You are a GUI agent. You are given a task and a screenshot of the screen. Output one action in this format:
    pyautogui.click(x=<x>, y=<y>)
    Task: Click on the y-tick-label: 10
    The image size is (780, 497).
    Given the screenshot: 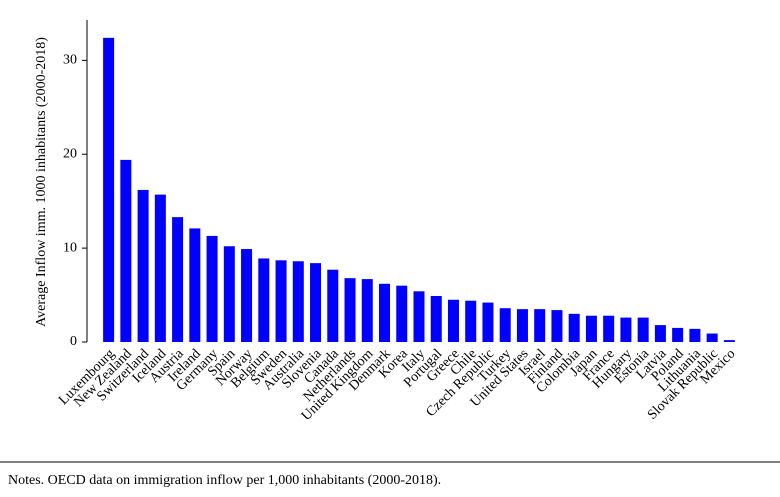 What is the action you would take?
    pyautogui.click(x=70, y=247)
    